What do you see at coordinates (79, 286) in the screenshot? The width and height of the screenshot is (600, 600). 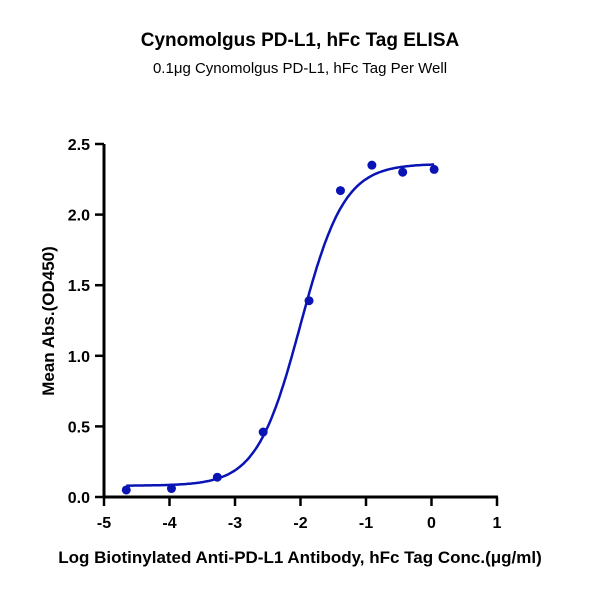 I see `y-tick-label: 1.5` at bounding box center [79, 286].